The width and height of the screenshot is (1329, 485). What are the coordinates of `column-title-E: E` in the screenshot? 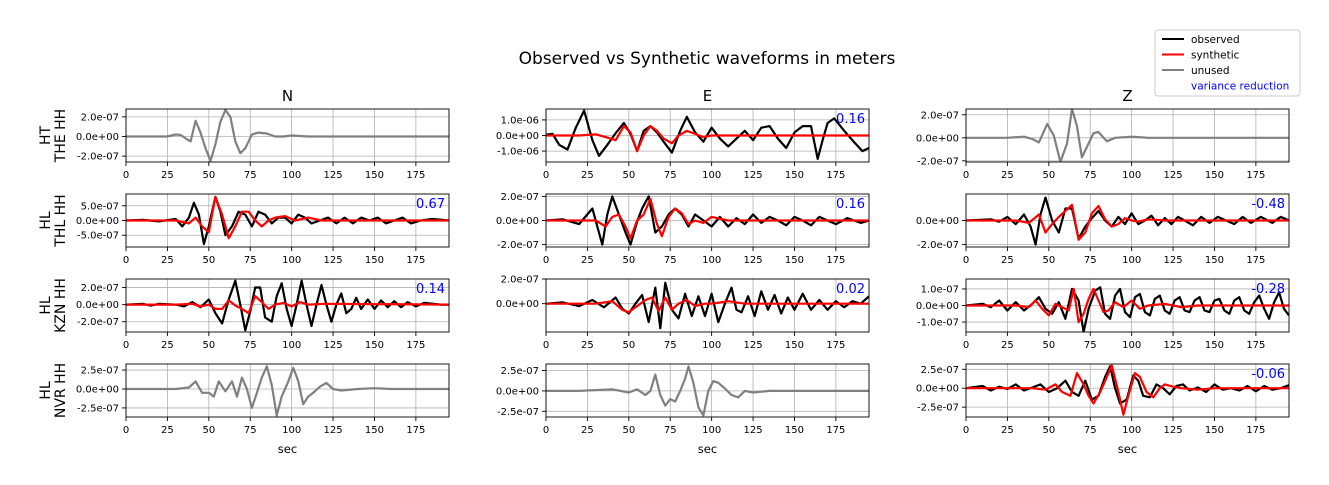 It's located at (707, 96).